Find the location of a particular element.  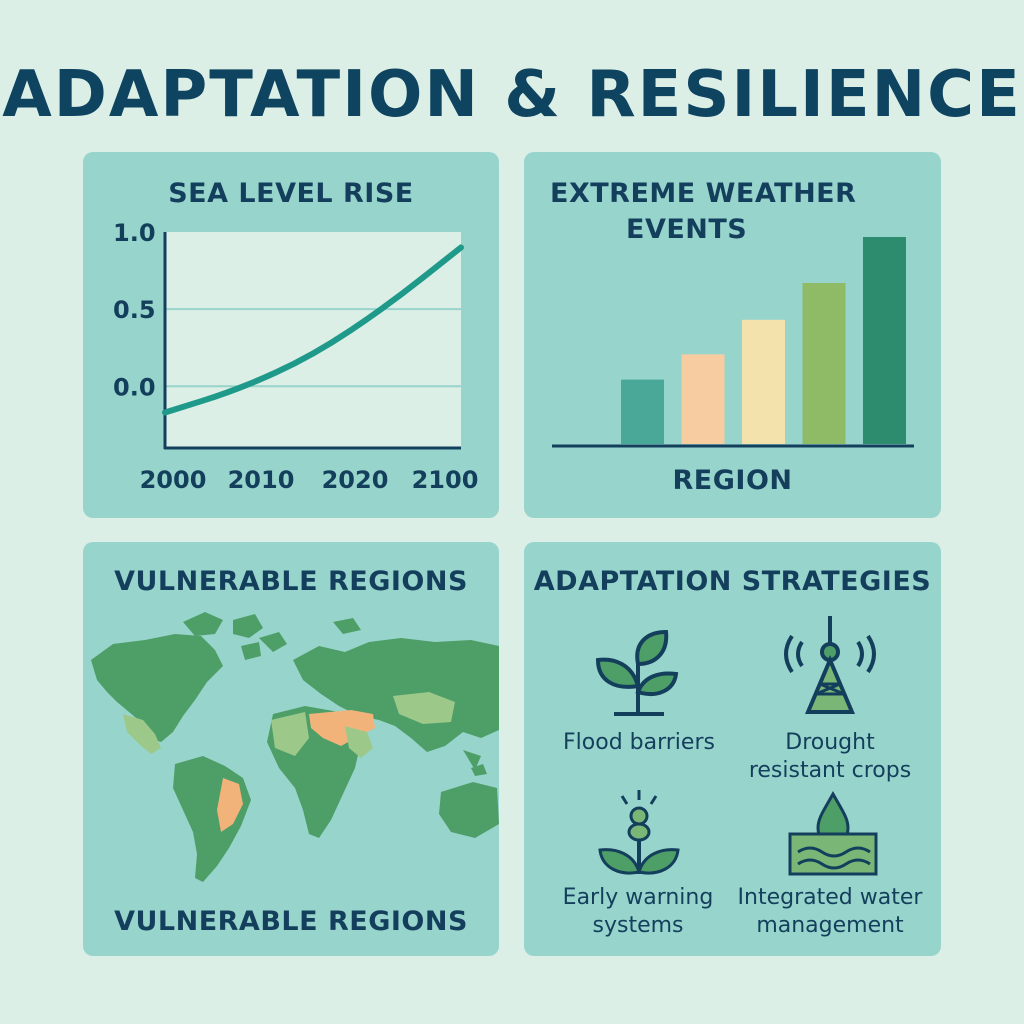

brazil-vulnerable-area is located at coordinates (230, 805).